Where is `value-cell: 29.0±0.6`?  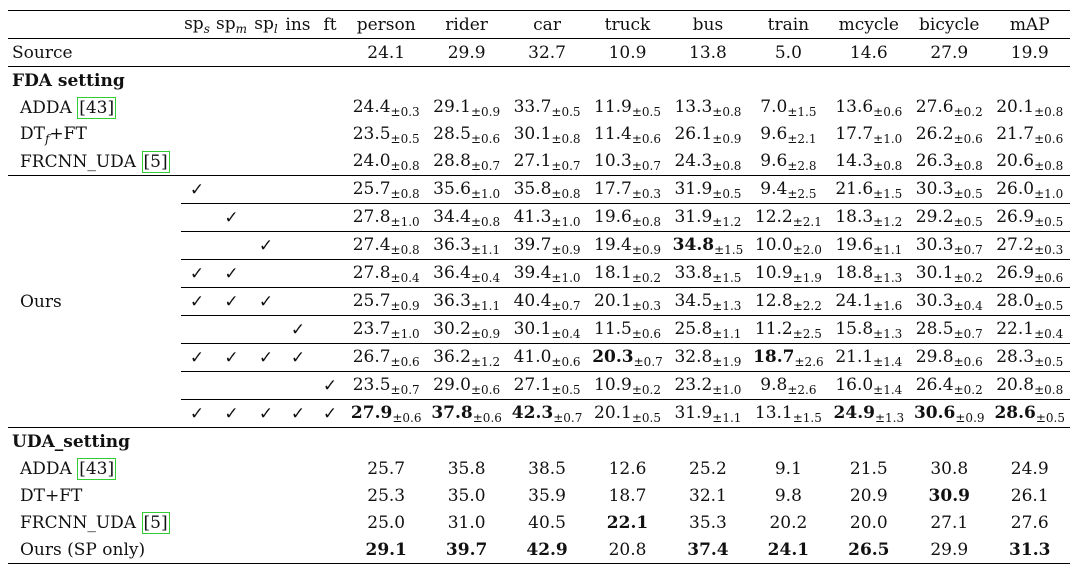 value-cell: 29.0±0.6 is located at coordinates (466, 385).